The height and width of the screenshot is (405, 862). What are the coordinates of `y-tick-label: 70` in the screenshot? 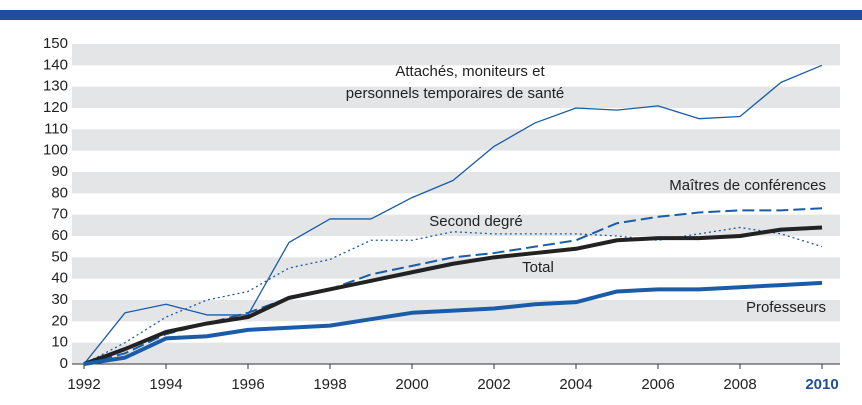 It's located at (59, 214).